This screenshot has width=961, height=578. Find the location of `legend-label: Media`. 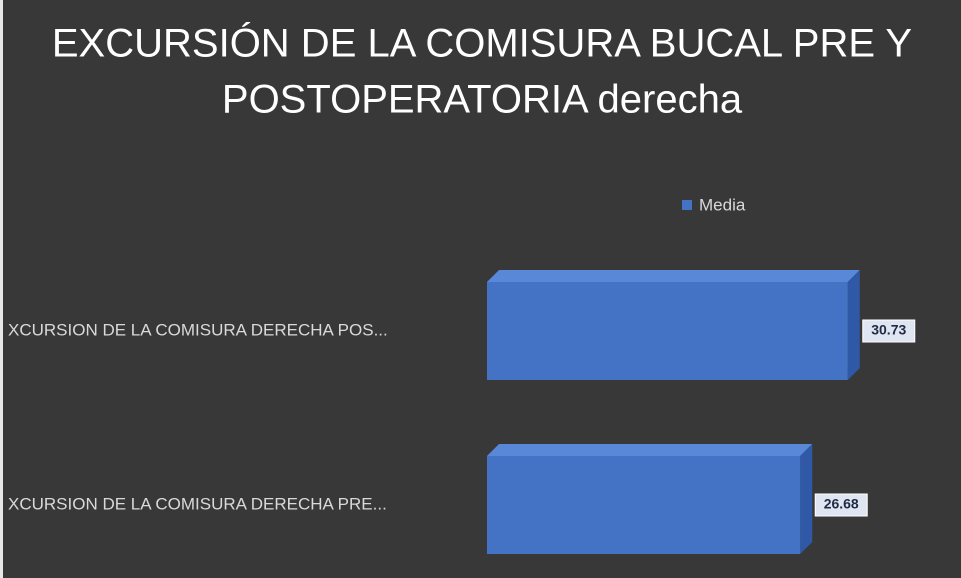

legend-label: Media is located at coordinates (722, 204).